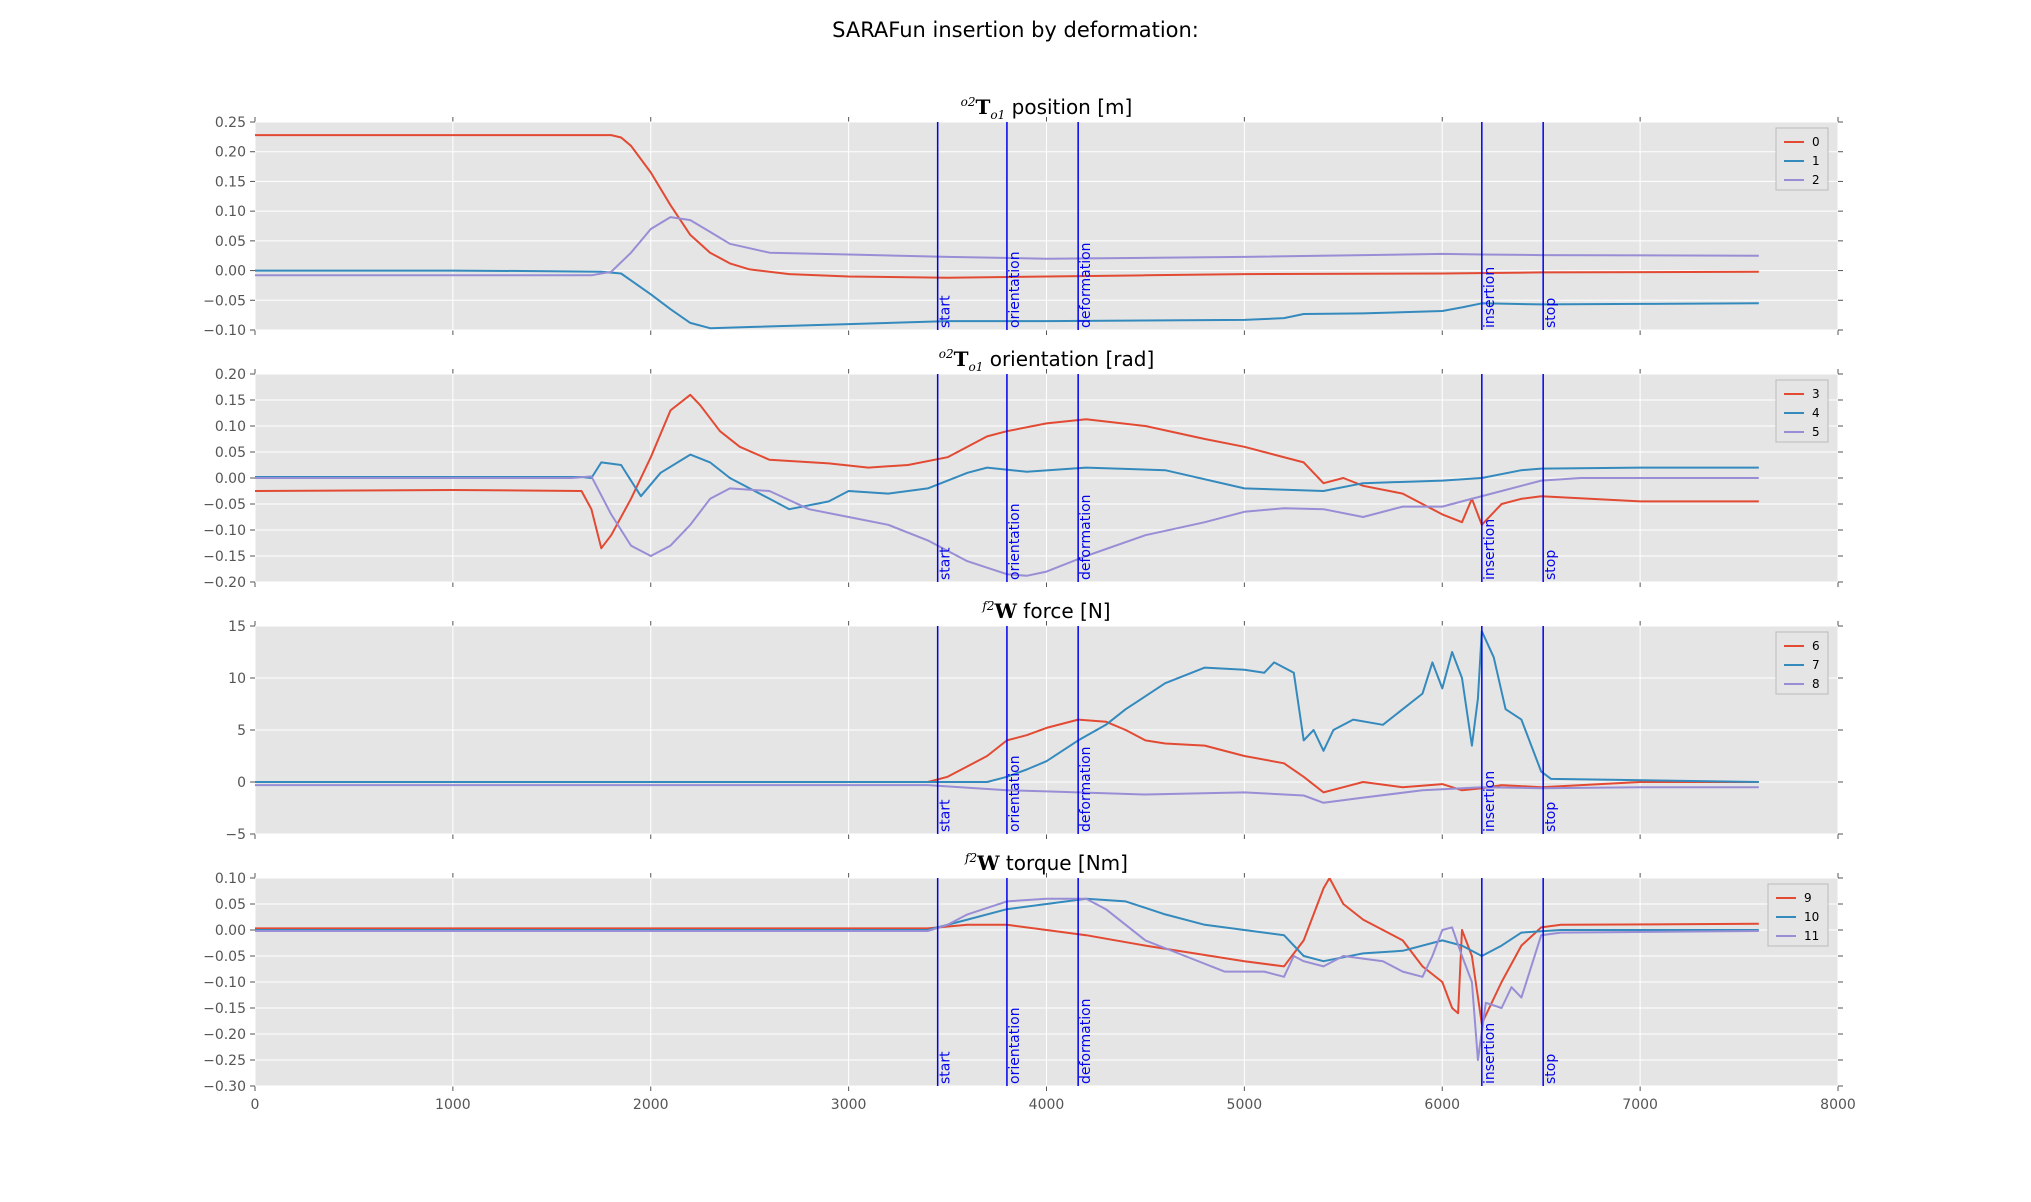 The height and width of the screenshot is (1202, 2031). Describe the element at coordinates (1808, 898) in the screenshot. I see `legend-label-9: 9` at that location.